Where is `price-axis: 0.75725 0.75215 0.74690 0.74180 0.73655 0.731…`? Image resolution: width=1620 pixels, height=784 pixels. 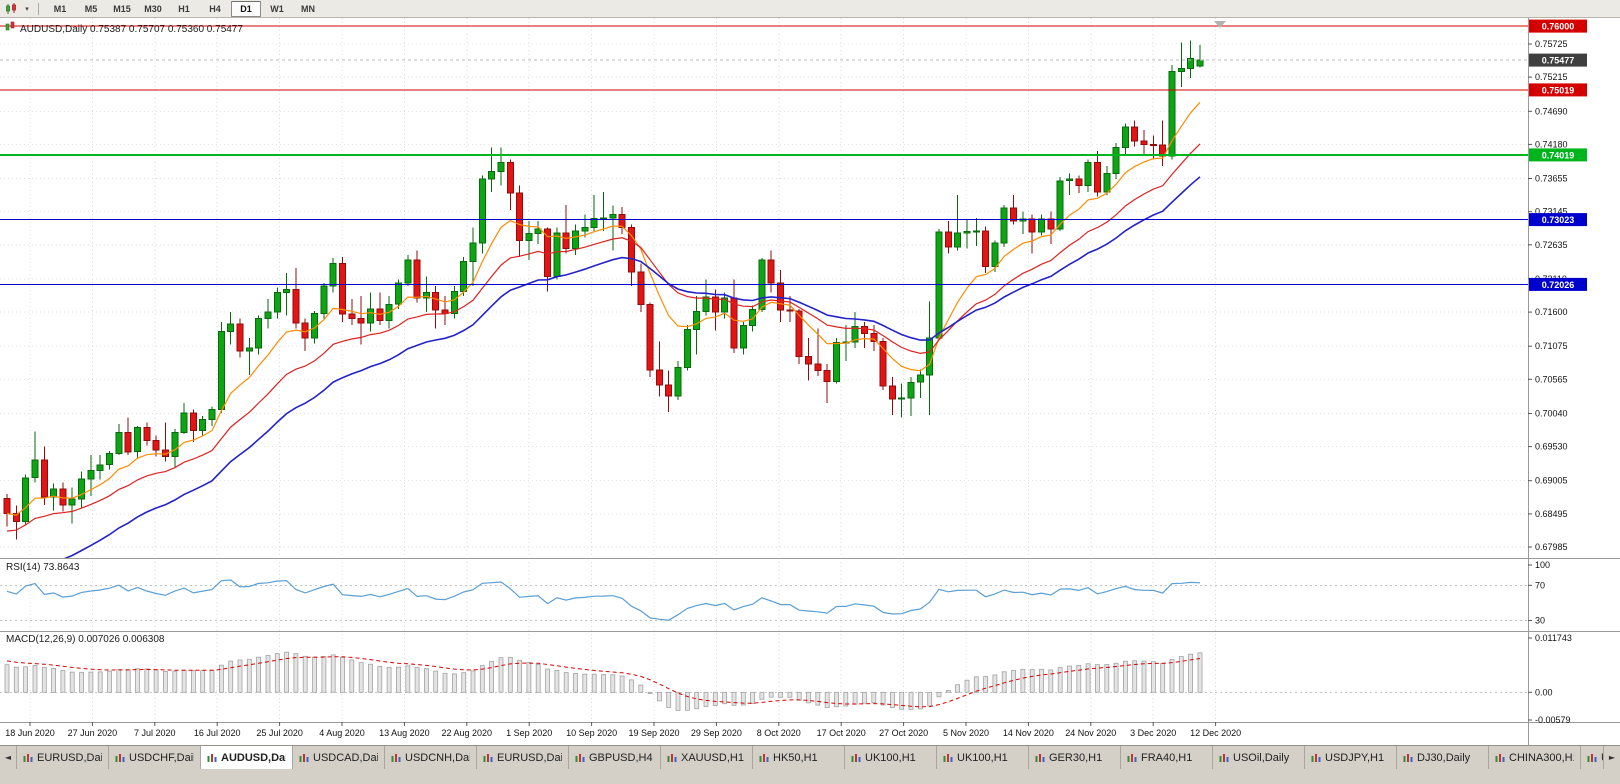 price-axis: 0.75725 0.75215 0.74690 0.74180 0.73655 0.731… is located at coordinates (1557, 372).